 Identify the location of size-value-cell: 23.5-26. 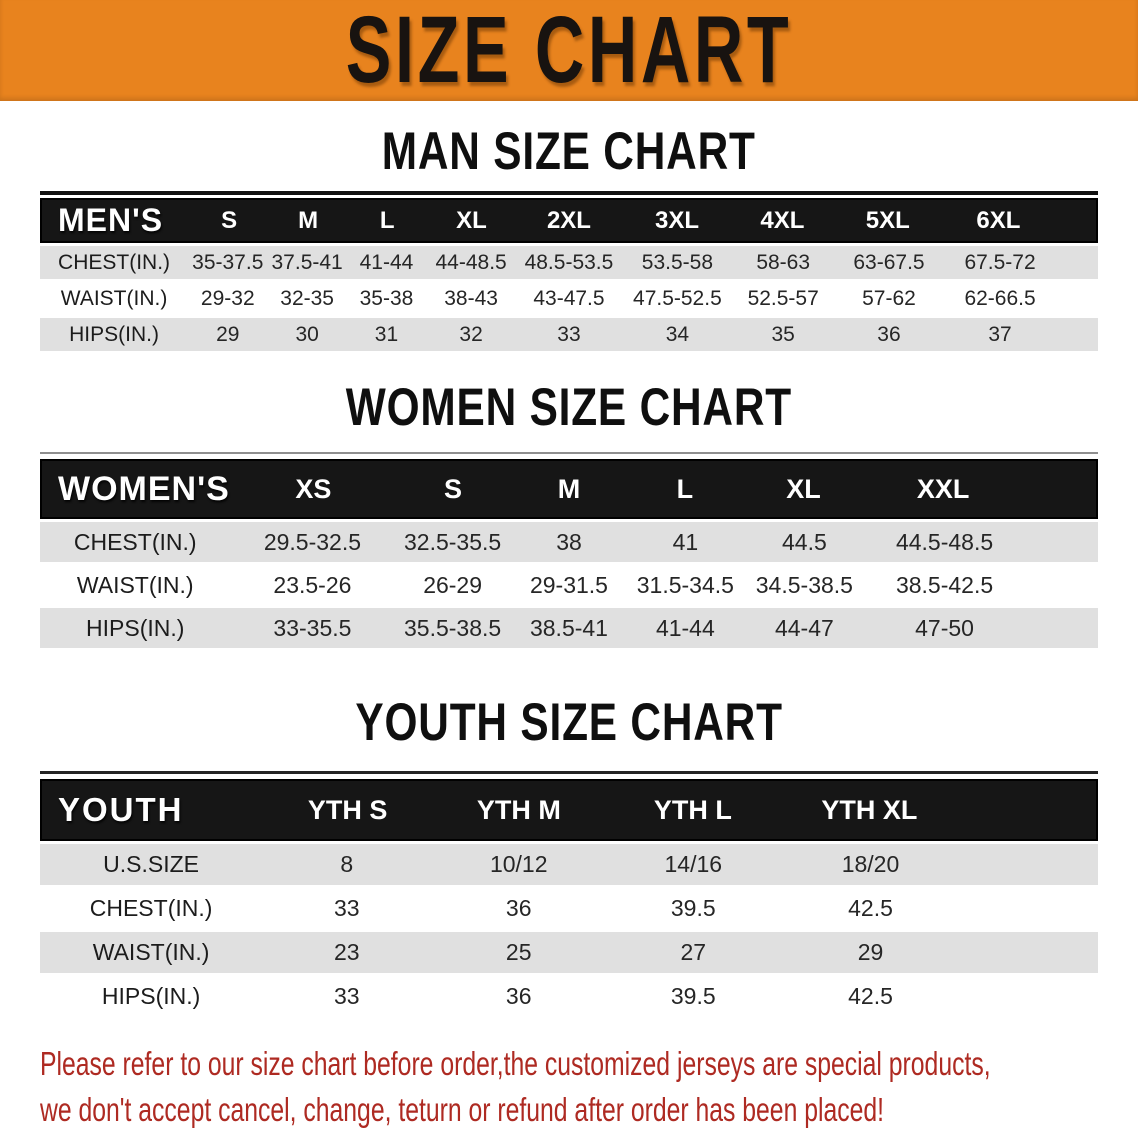
(312, 584).